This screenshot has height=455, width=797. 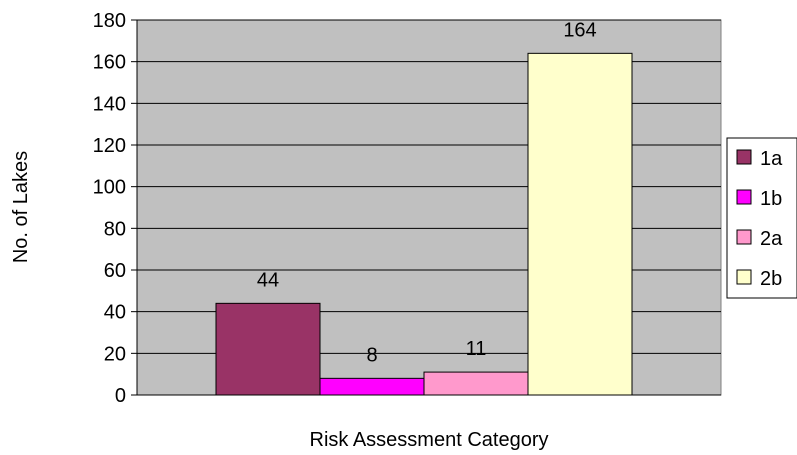 I want to click on bar-1a, so click(x=268, y=349).